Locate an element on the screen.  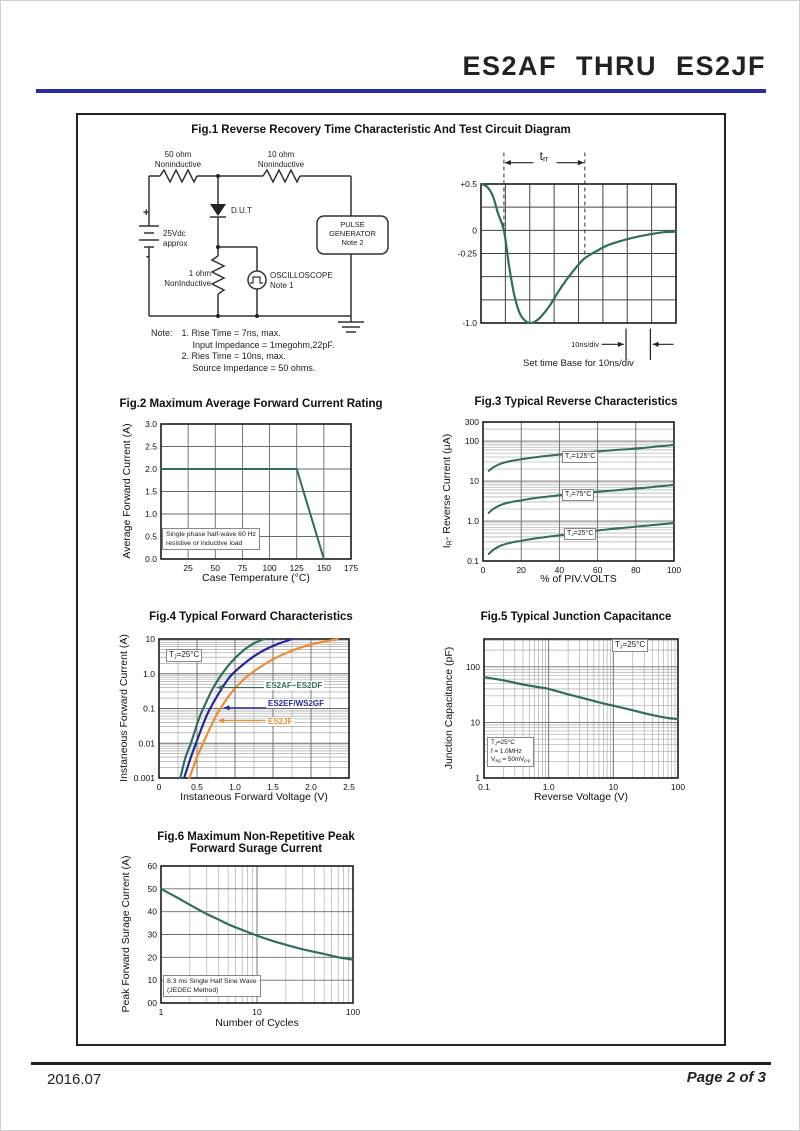
fig1-test-circuit-diagram is located at coordinates (264, 250).